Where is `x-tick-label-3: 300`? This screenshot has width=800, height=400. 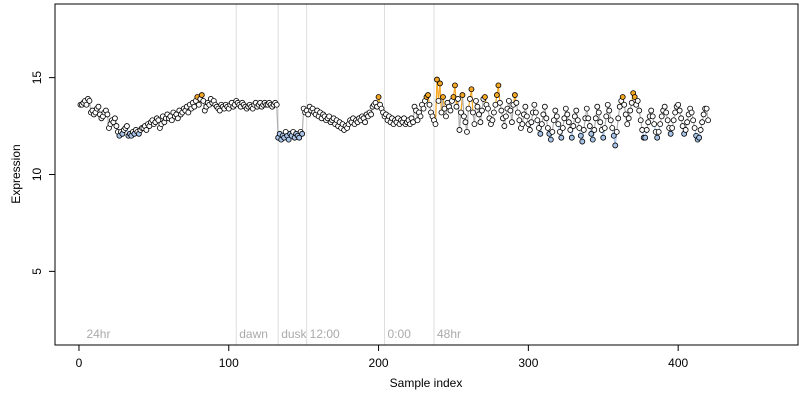
x-tick-label-3: 300 is located at coordinates (528, 363).